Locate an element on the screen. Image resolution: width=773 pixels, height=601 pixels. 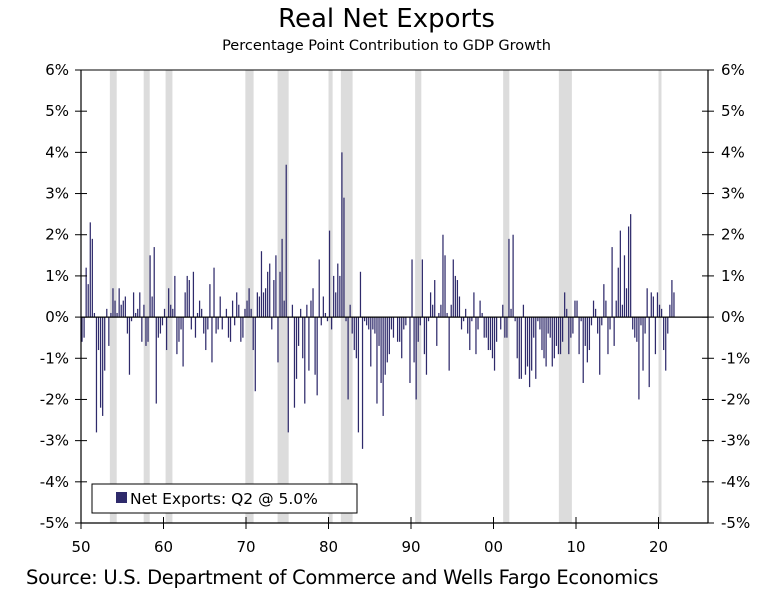
x-tick-label: 70 is located at coordinates (245, 547).